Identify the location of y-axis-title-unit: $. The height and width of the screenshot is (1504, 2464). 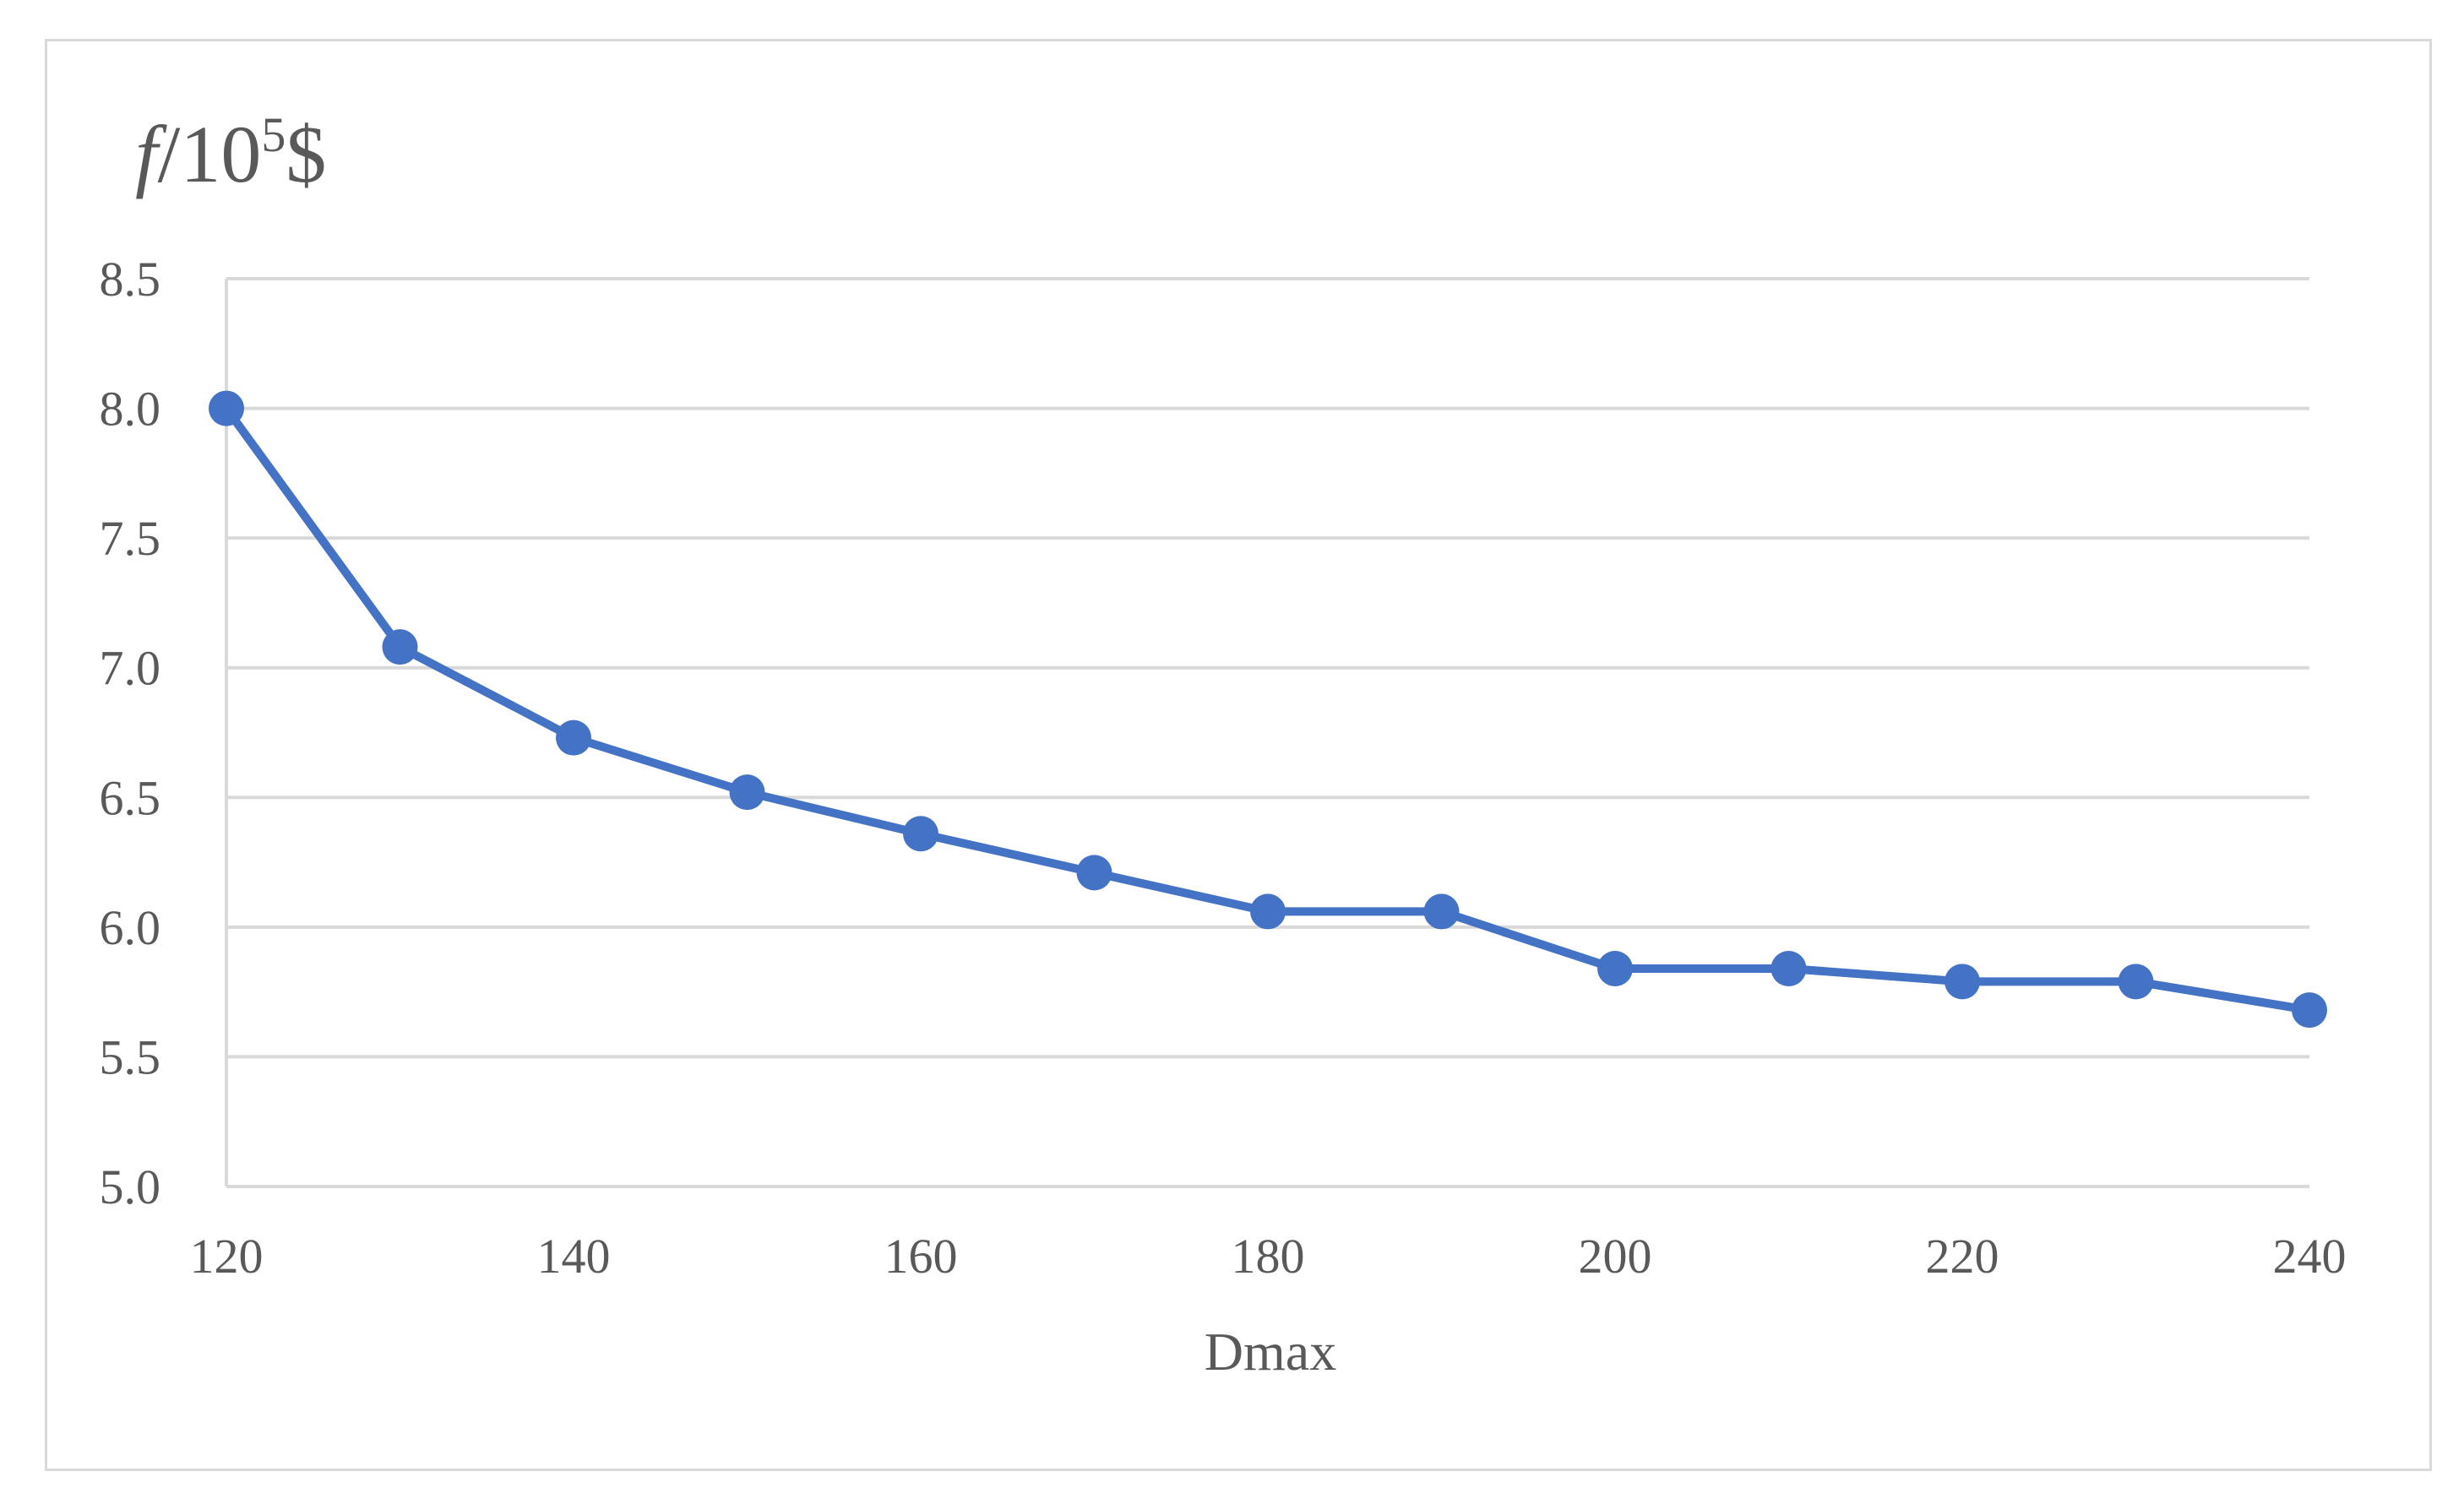
(306, 154).